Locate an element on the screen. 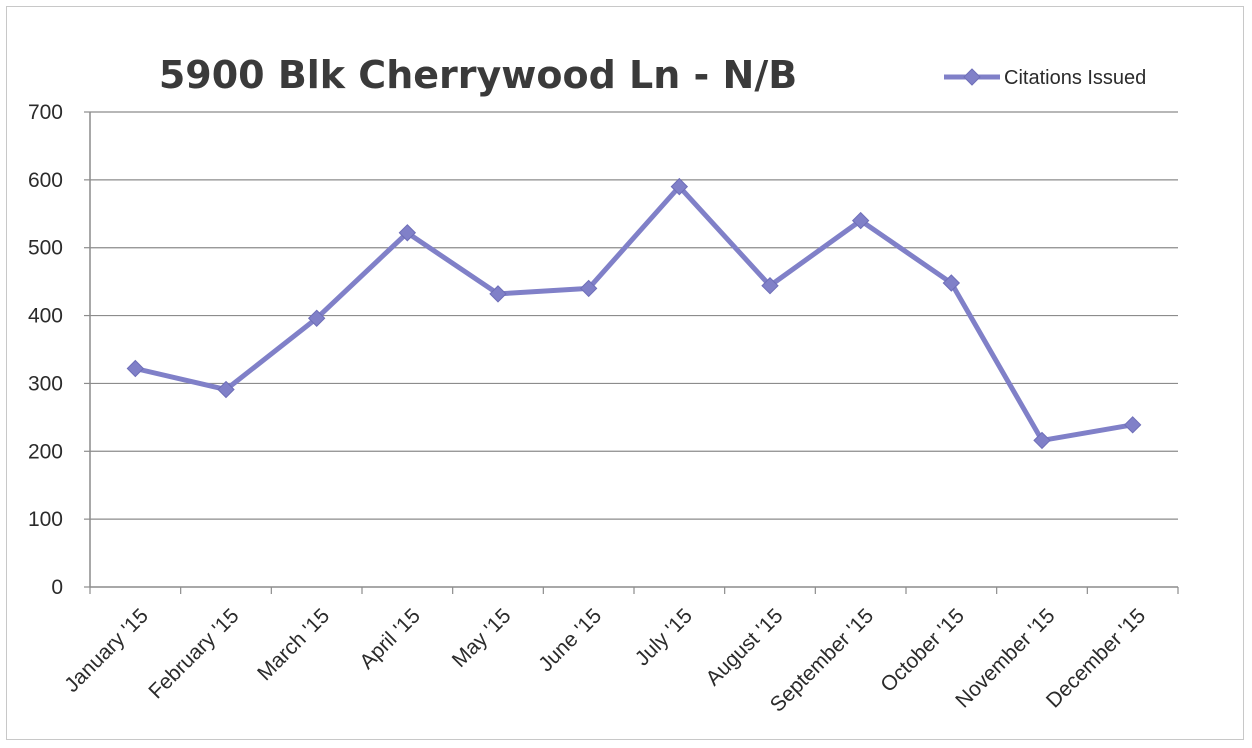 The width and height of the screenshot is (1252, 748). y-tick-label: 500 is located at coordinates (45, 248).